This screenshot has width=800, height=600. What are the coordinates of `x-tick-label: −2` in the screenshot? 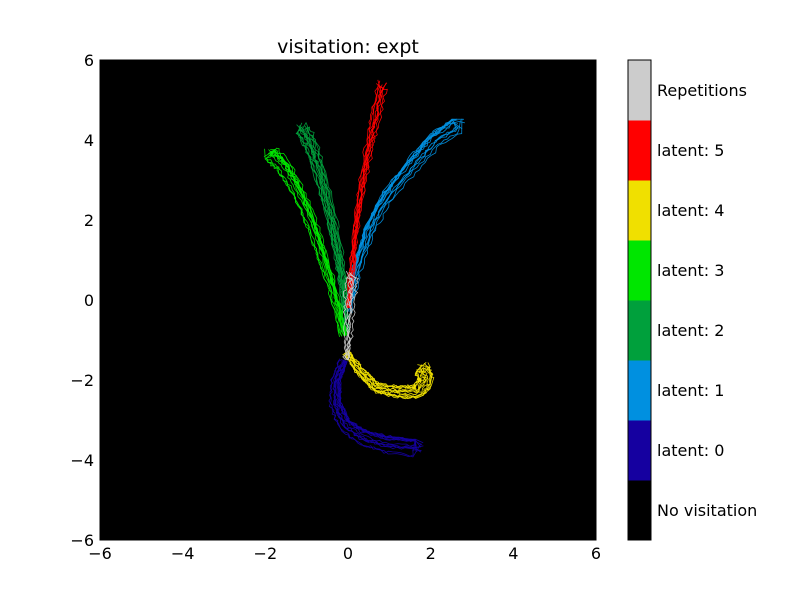 It's located at (266, 553).